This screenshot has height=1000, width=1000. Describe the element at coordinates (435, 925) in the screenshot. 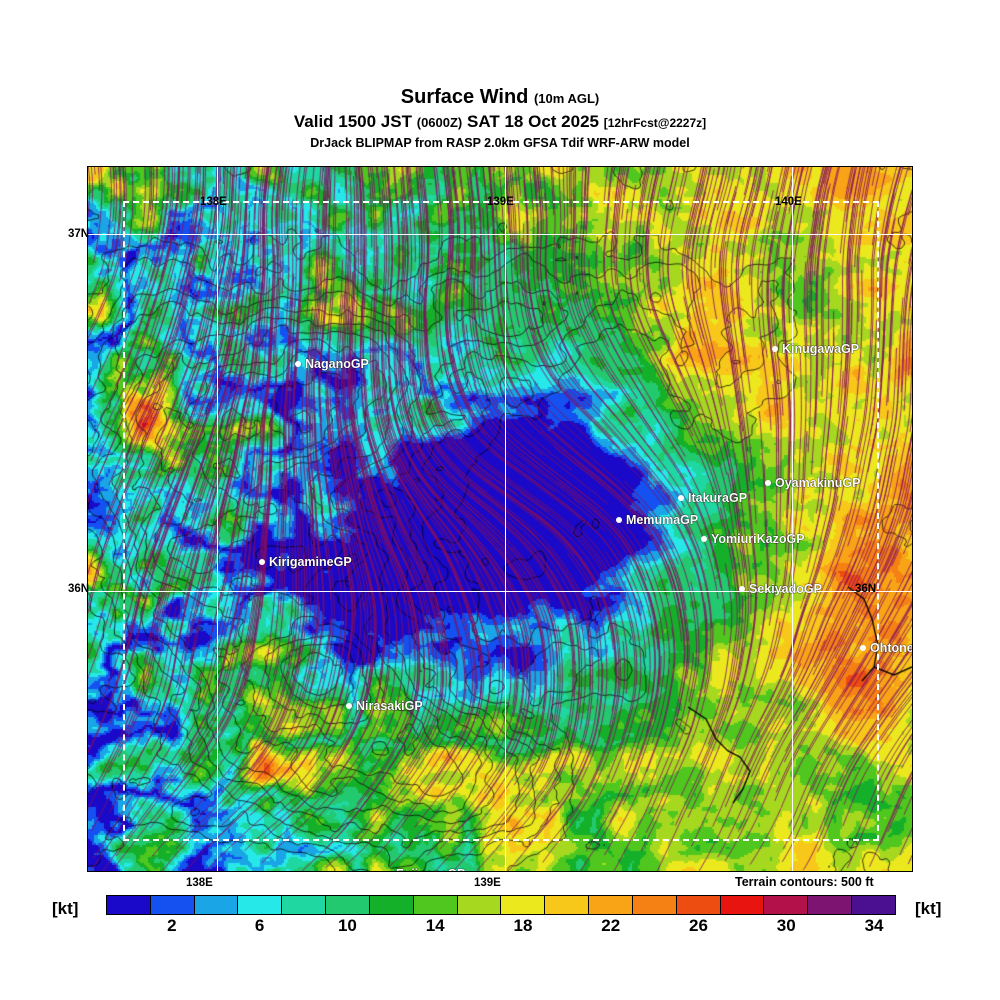

I see `colorbar-tick-14: 14` at that location.